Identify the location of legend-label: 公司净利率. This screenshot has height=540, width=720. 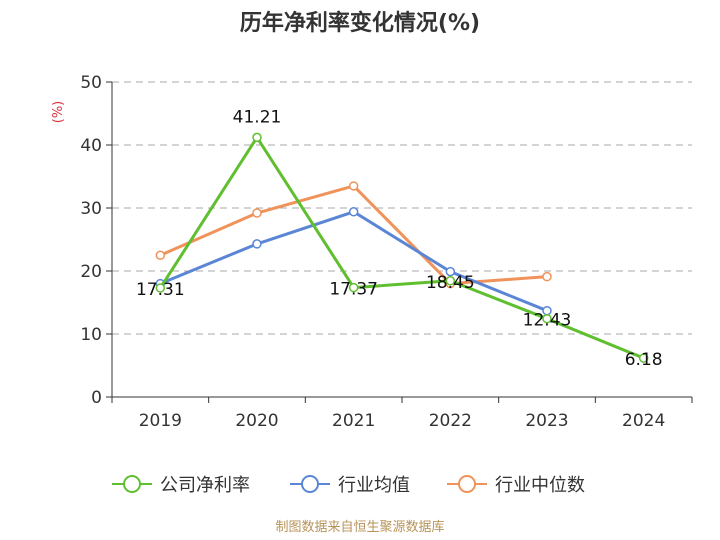
(205, 485).